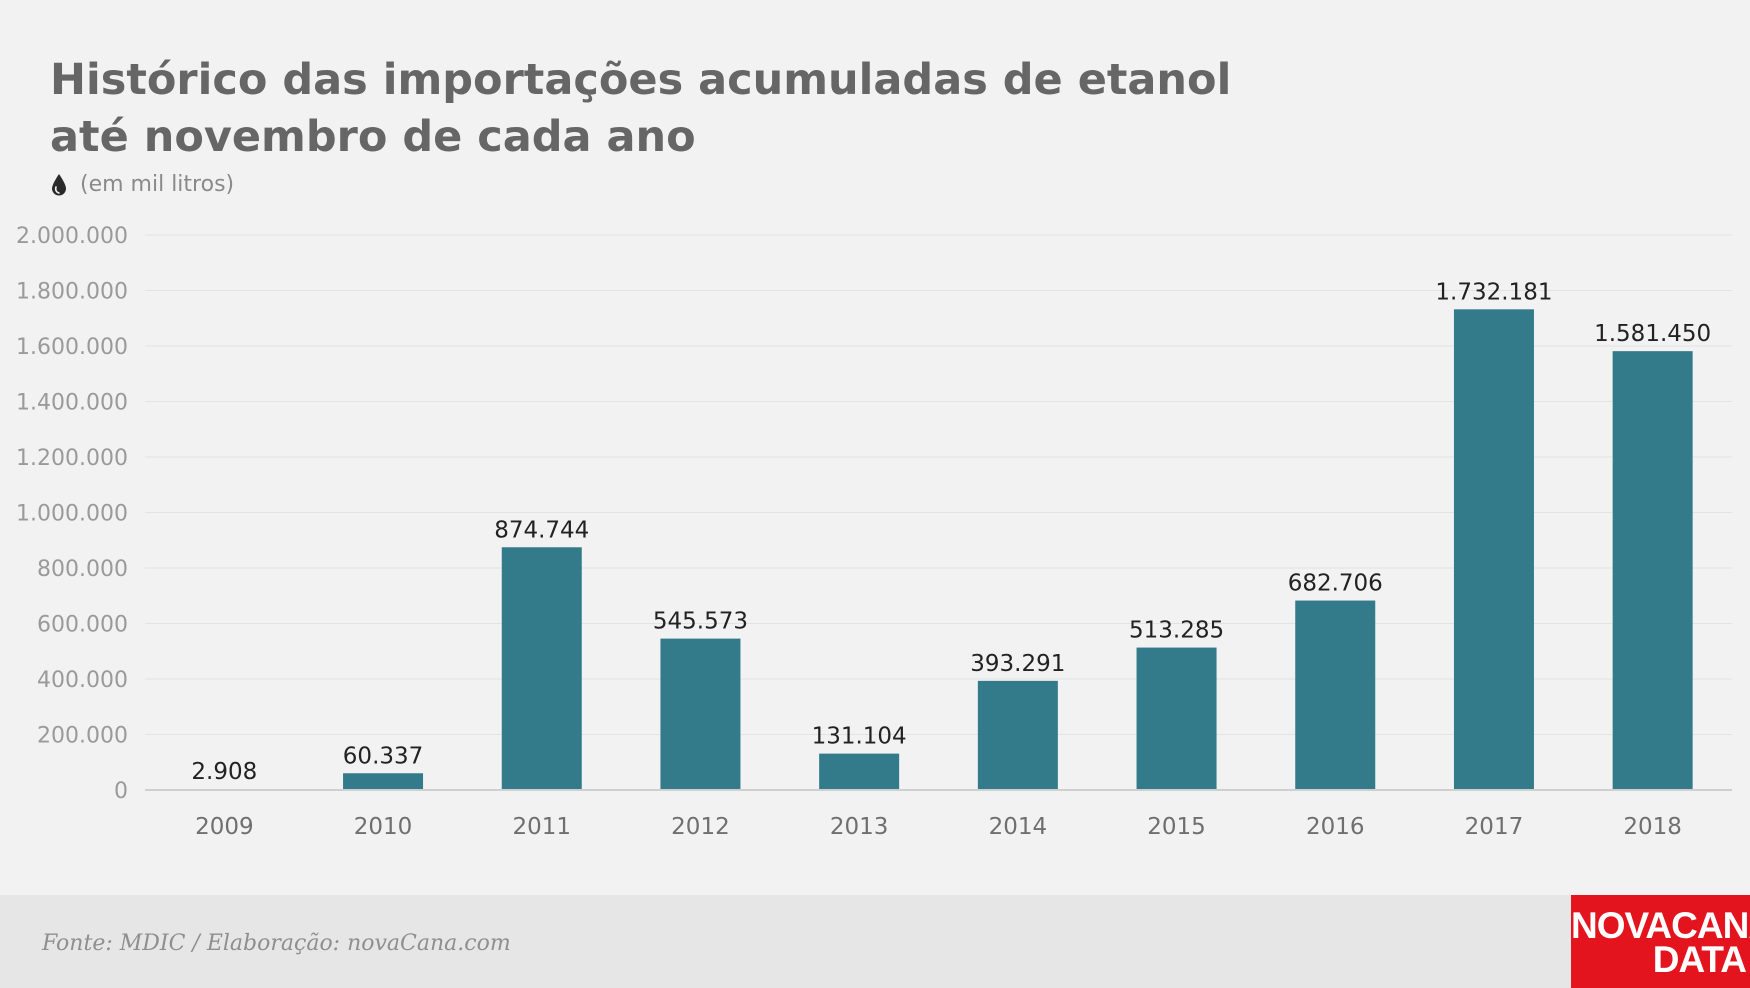 The width and height of the screenshot is (1750, 988). What do you see at coordinates (383, 756) in the screenshot?
I see `data-label: 60.337` at bounding box center [383, 756].